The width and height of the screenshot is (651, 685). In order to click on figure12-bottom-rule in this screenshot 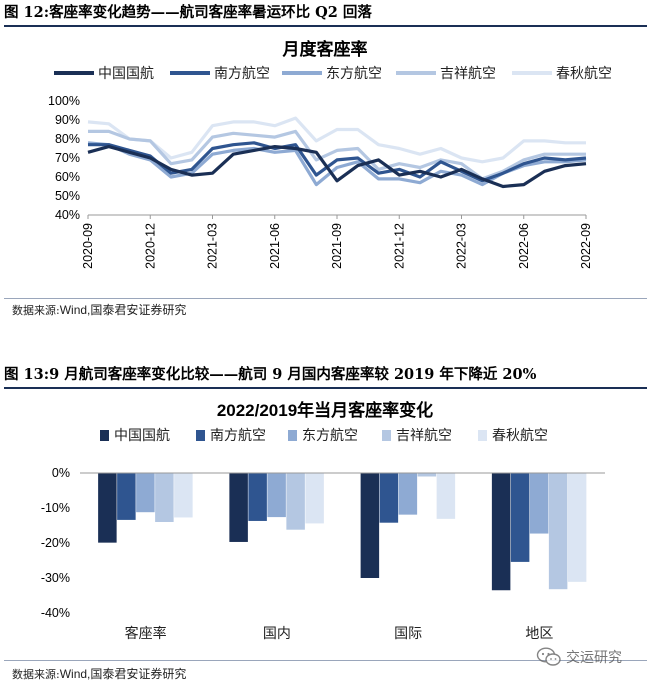, I will do `click(325, 298)`.